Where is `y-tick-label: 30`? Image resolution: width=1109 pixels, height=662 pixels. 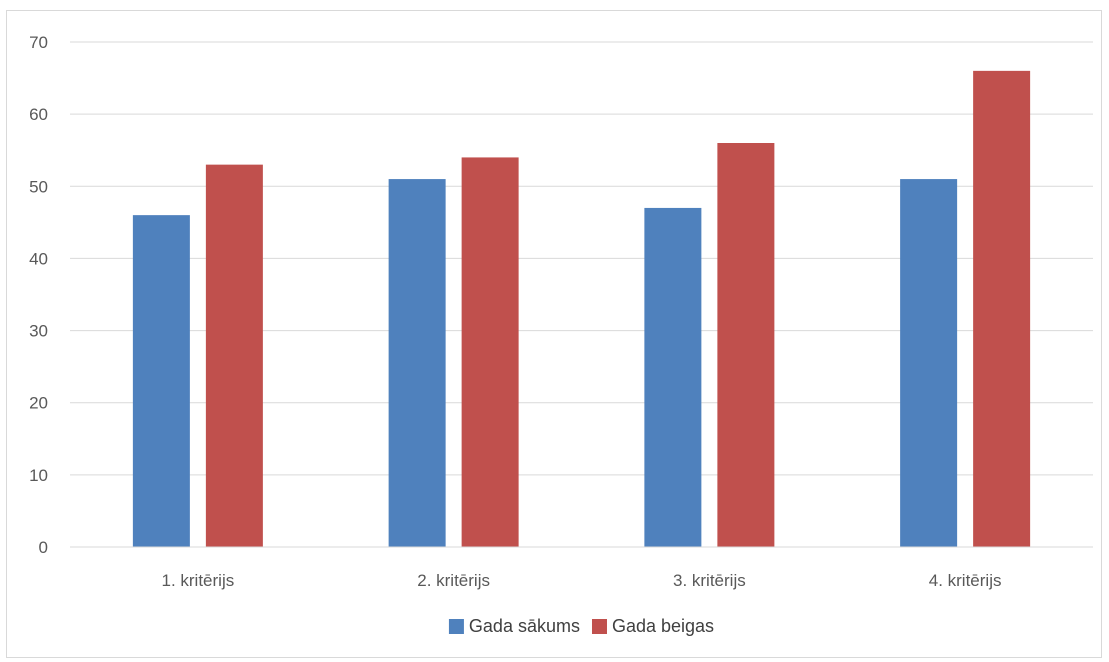
y-tick-label: 30 is located at coordinates (38, 331).